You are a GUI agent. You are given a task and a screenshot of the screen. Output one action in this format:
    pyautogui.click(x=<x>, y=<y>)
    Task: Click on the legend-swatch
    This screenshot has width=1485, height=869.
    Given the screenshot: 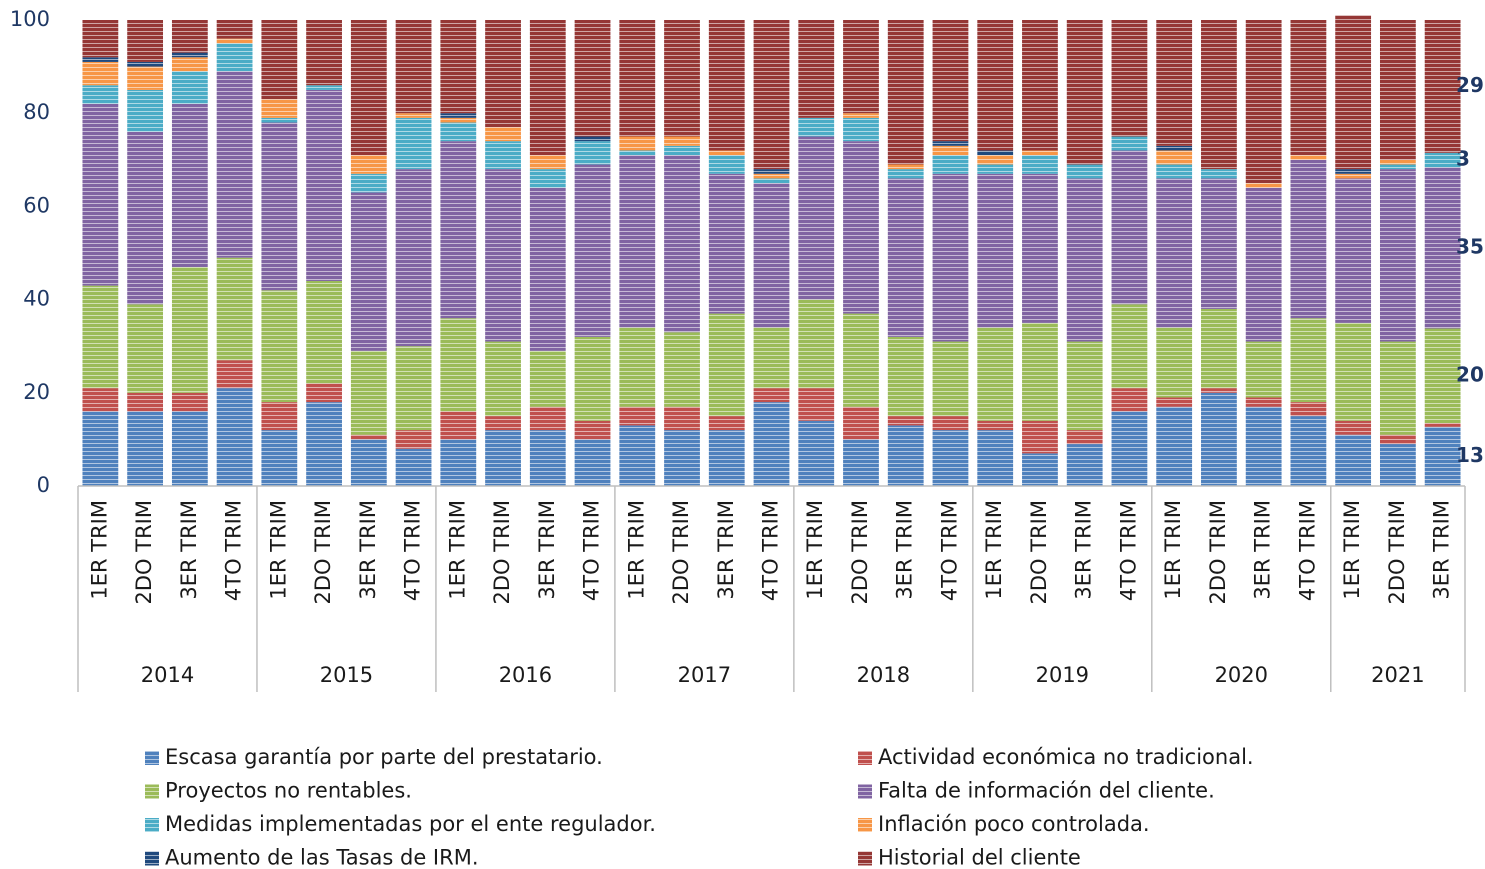 What is the action you would take?
    pyautogui.click(x=152, y=791)
    